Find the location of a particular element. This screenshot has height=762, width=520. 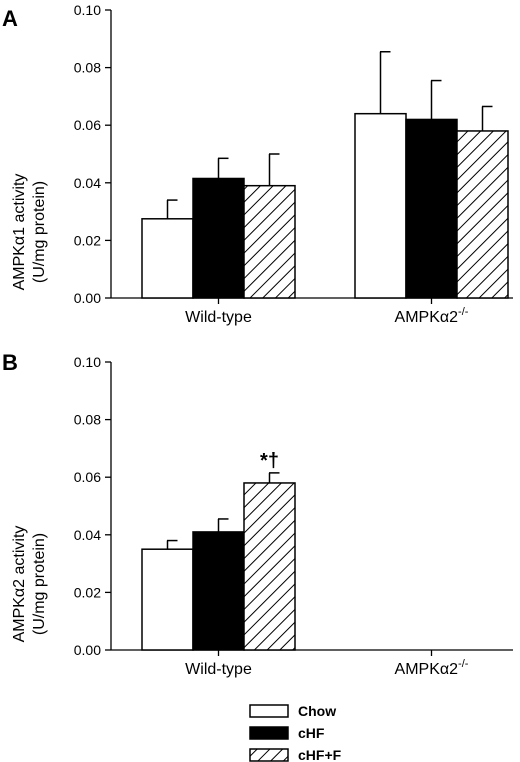

legend-swatch-chow is located at coordinates (269, 711).